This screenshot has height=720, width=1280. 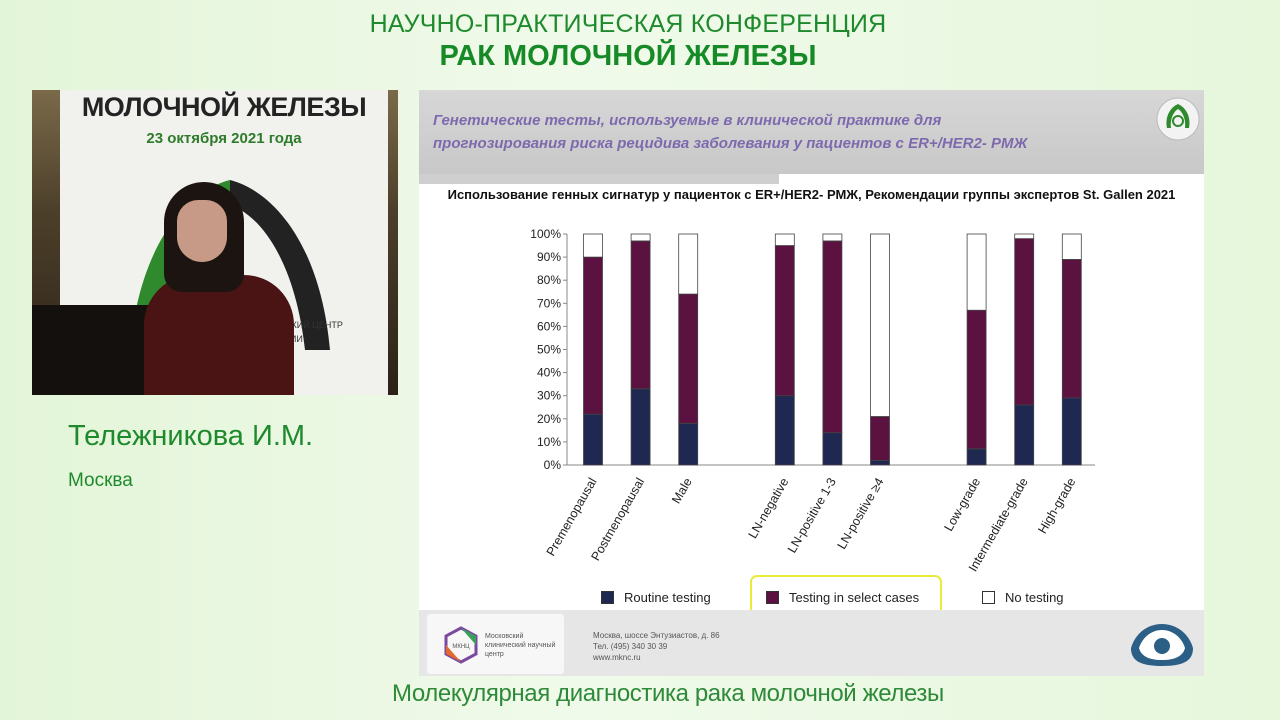 I want to click on footer-site: www.mknc.ru, so click(x=617, y=657).